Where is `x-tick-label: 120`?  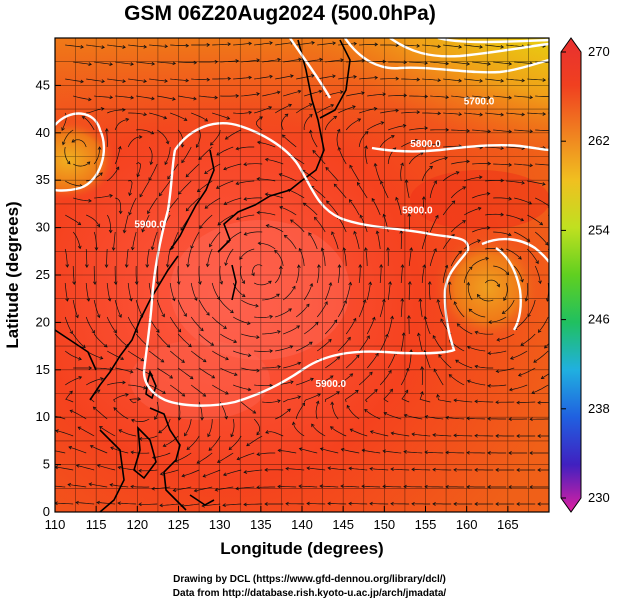
x-tick-label: 120 is located at coordinates (137, 524).